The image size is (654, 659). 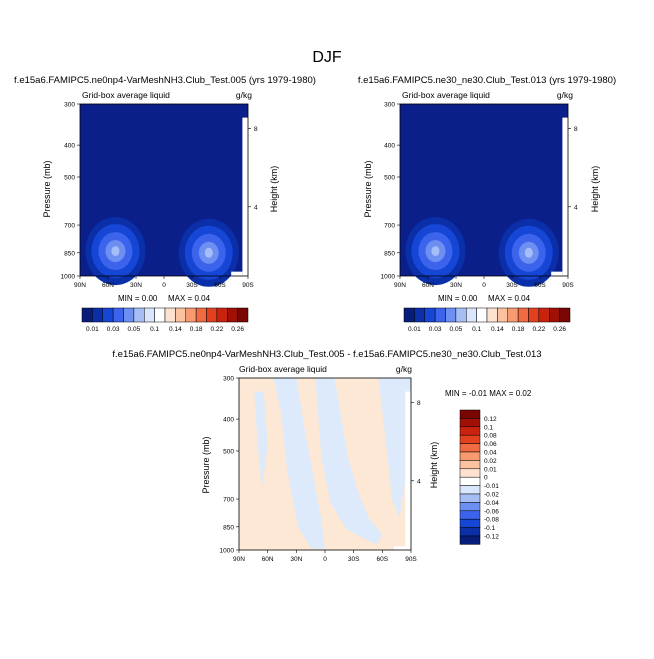 What do you see at coordinates (491, 495) in the screenshot?
I see `colorbar-label: -0.02` at bounding box center [491, 495].